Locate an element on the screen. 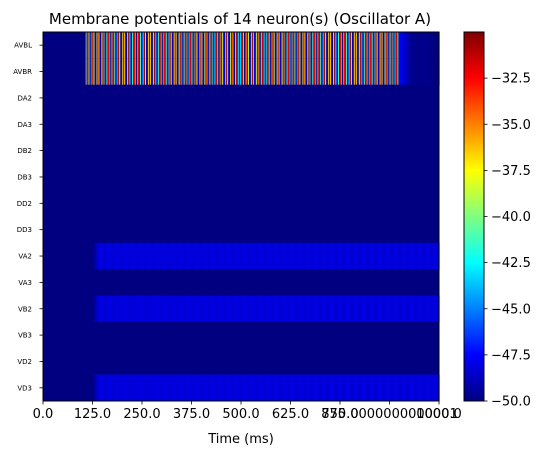 This screenshot has height=455, width=544. y-tick-label: VB2 is located at coordinates (25, 309).